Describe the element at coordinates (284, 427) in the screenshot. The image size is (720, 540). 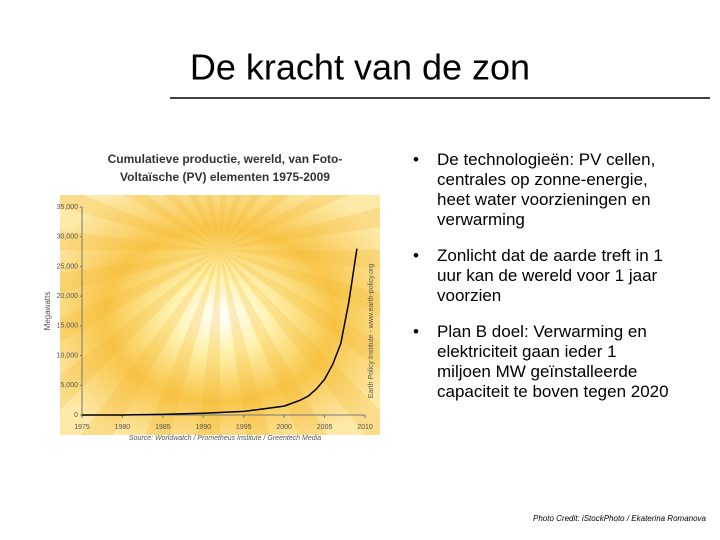
I see `x-tick-label: 2000` at that location.